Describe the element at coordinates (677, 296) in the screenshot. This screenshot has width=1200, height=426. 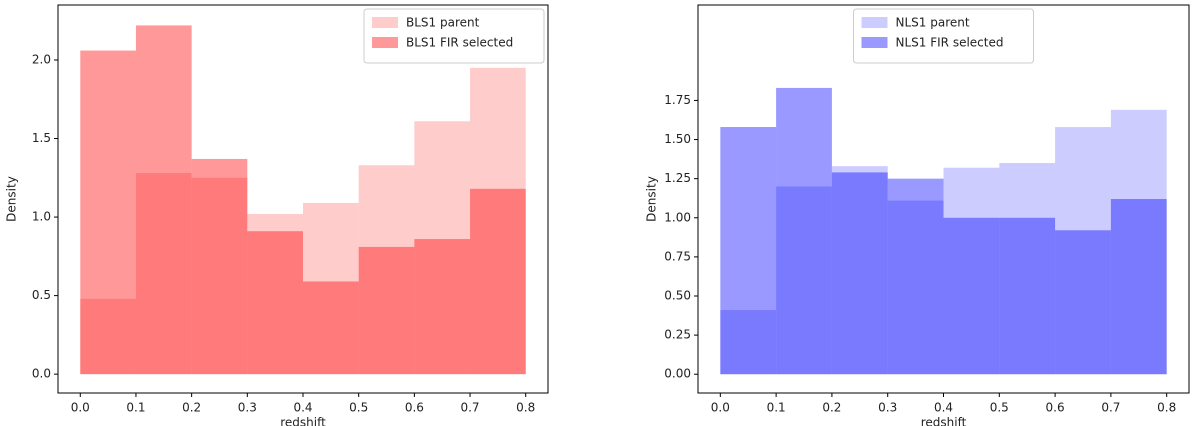
I see `y-tick-label: 0.50` at that location.